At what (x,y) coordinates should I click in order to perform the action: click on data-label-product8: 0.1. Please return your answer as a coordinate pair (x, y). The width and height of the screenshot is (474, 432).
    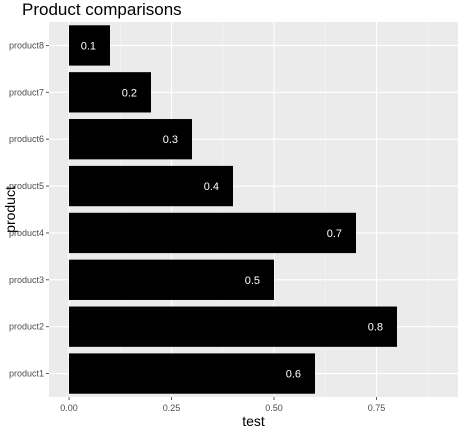
    Looking at the image, I should click on (88, 46).